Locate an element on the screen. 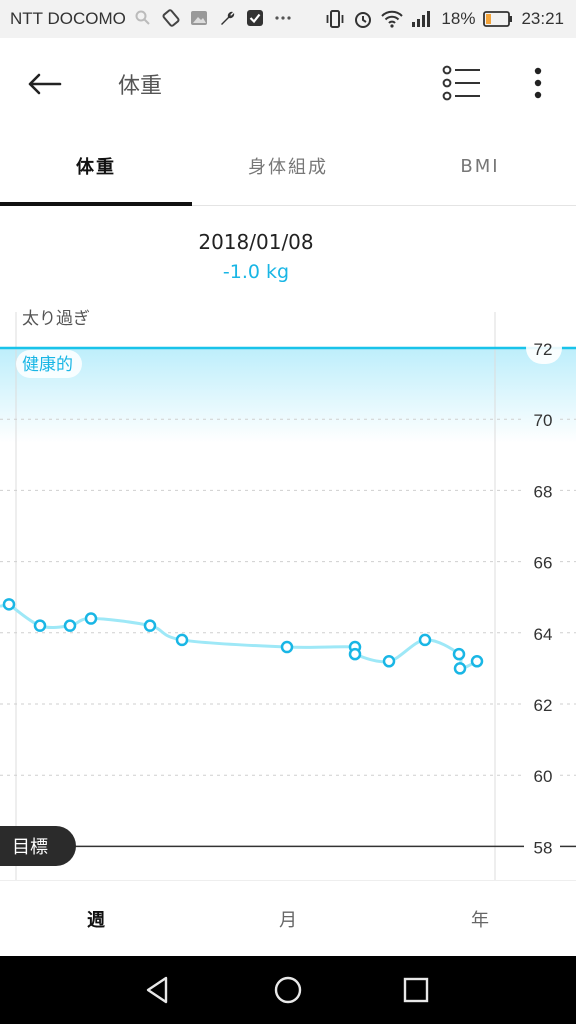  goal-label: 目標 is located at coordinates (38, 846).